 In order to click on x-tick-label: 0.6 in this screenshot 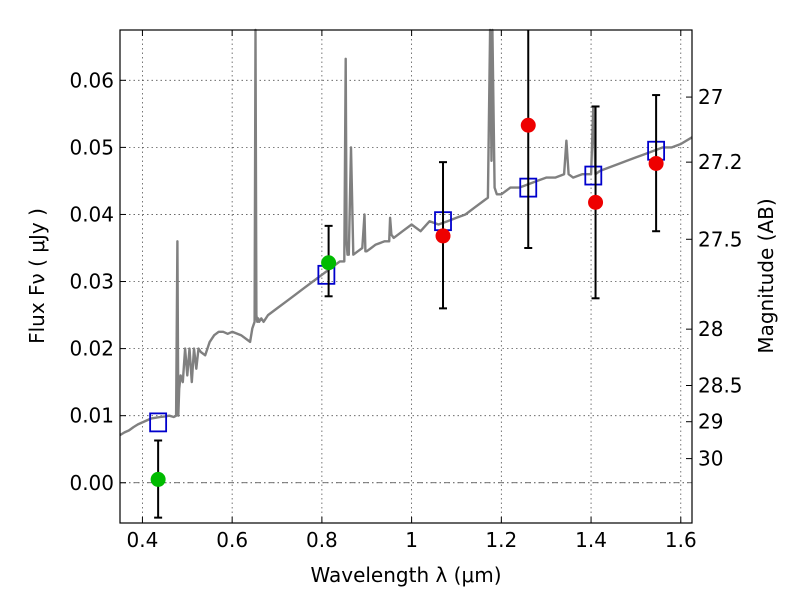, I will do `click(232, 540)`.